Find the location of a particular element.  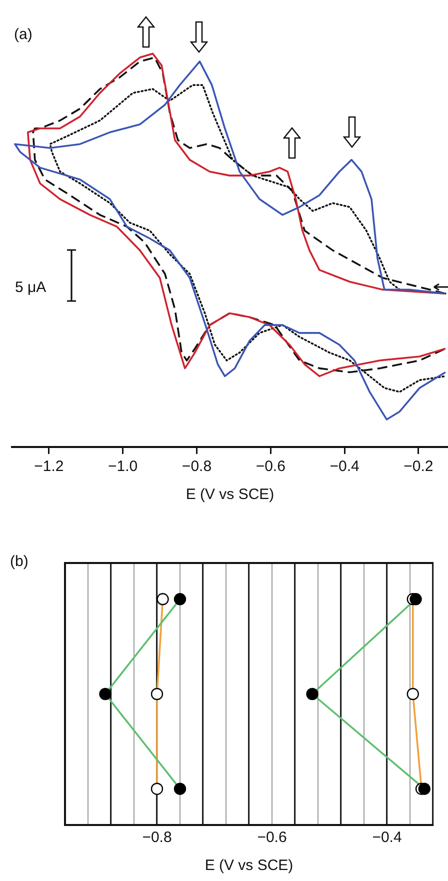

text: (b) is located at coordinates (19, 561).